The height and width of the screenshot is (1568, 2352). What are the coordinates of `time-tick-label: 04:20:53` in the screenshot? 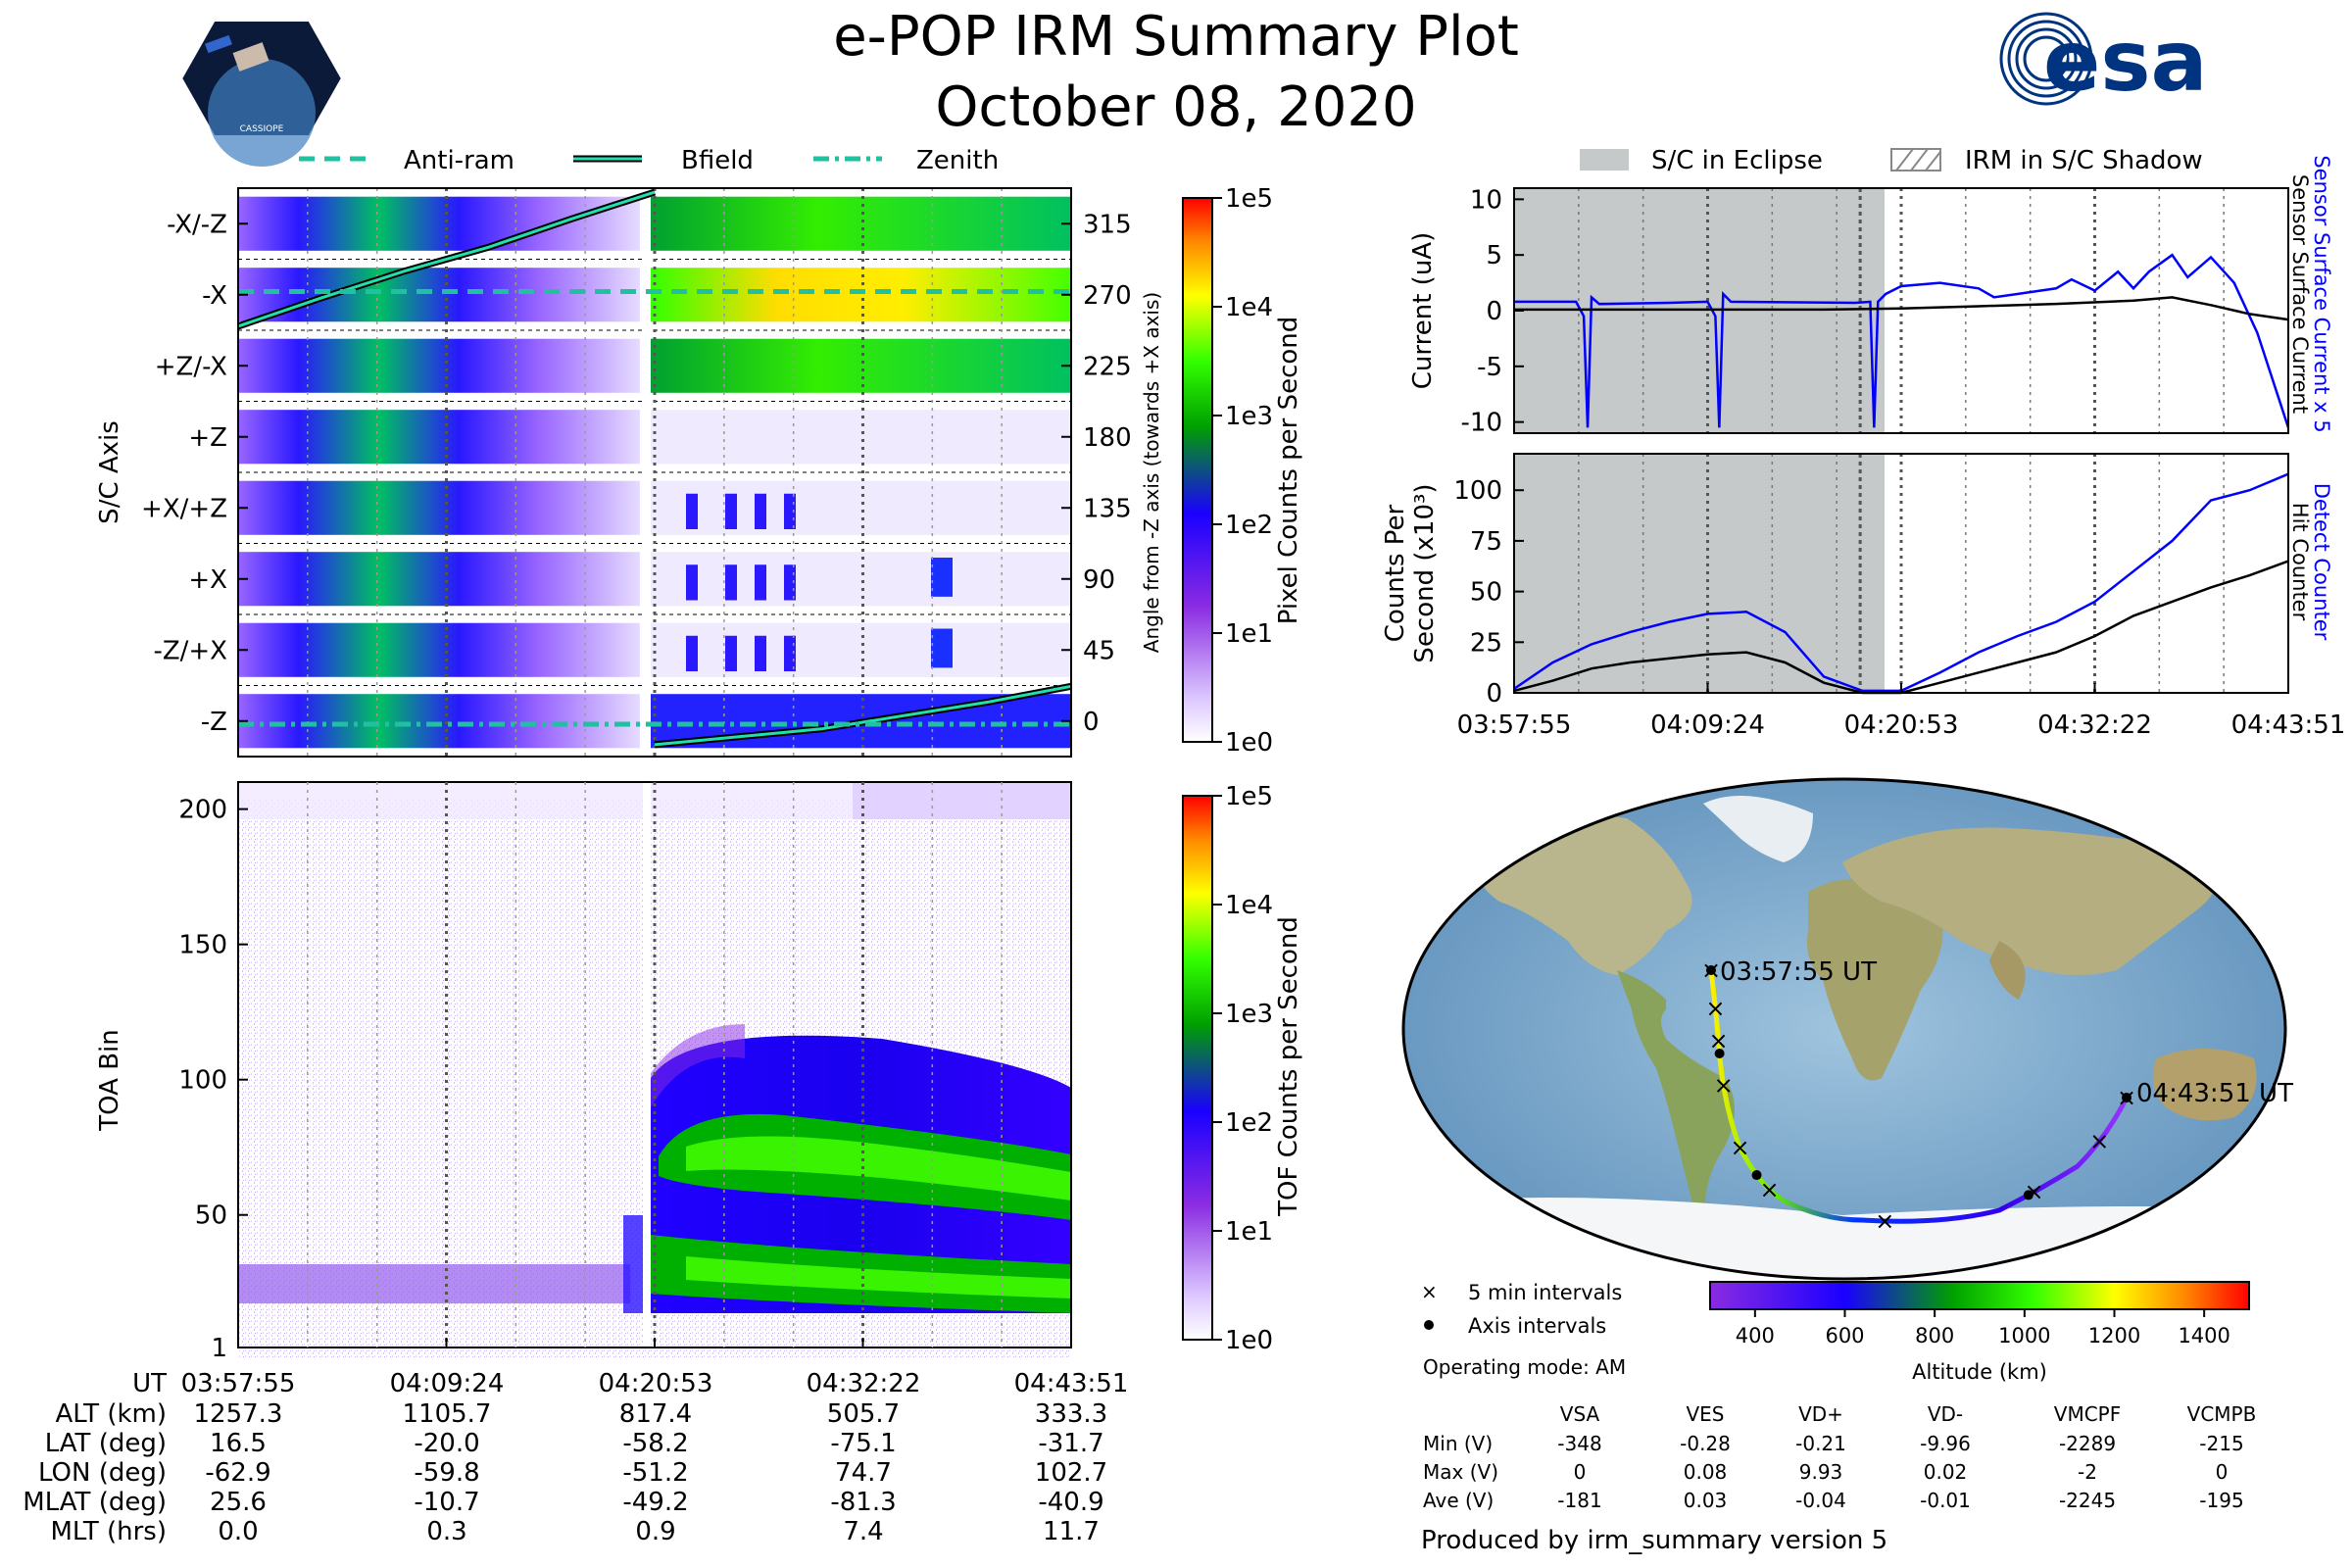 It's located at (656, 1383).